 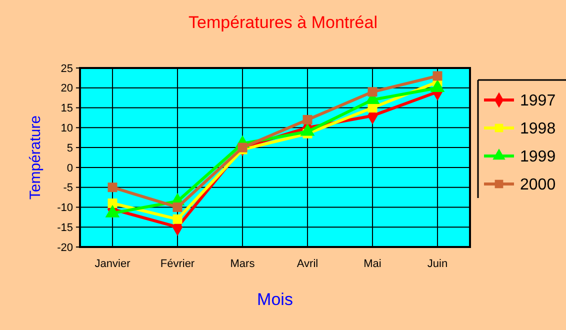 What do you see at coordinates (65, 248) in the screenshot?
I see `y-tick-label: -20` at bounding box center [65, 248].